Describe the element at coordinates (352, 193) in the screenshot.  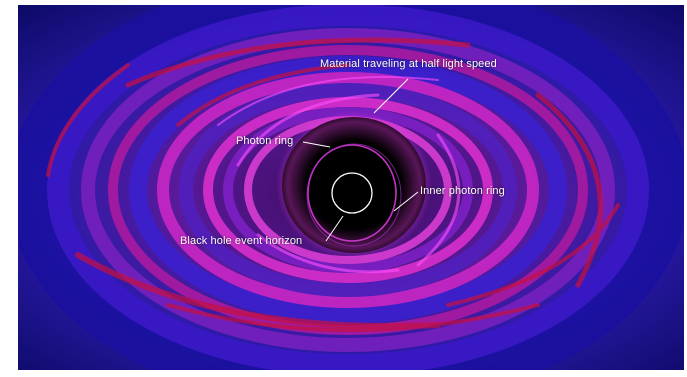
I see `event-horizon-circle` at that location.